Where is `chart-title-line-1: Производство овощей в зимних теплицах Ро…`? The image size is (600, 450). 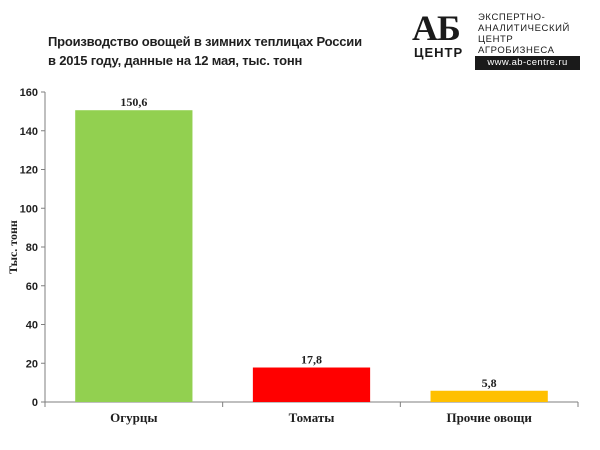
chart-title-line-1: Производство овощей в зимних теплицах Ро… is located at coordinates (205, 41).